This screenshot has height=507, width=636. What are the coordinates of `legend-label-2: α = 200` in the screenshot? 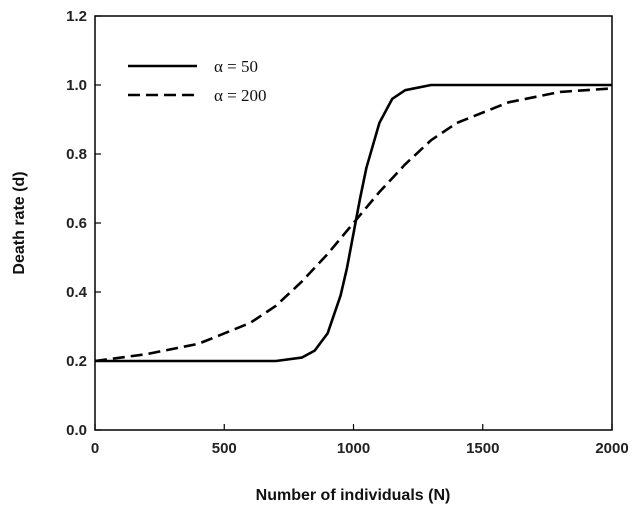 It's located at (240, 95).